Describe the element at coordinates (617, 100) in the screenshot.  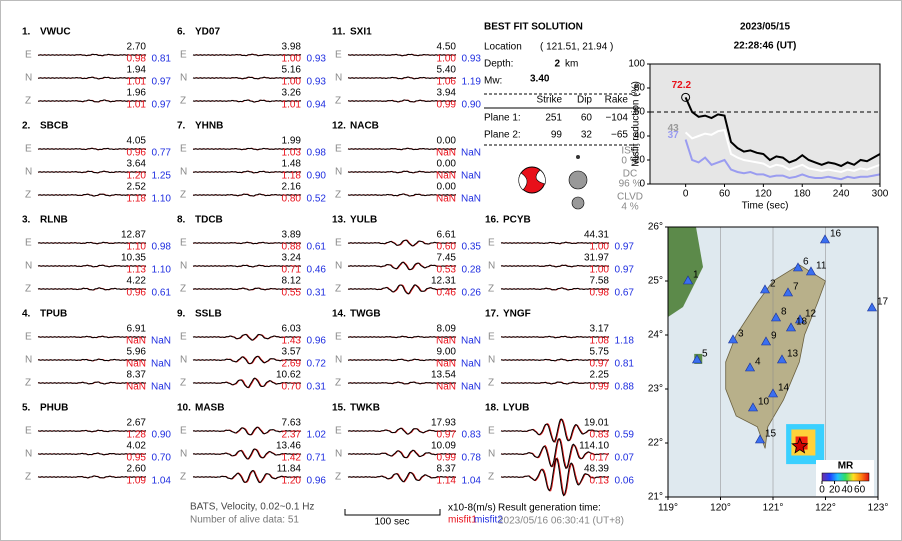
I see `column-header: Rake` at that location.